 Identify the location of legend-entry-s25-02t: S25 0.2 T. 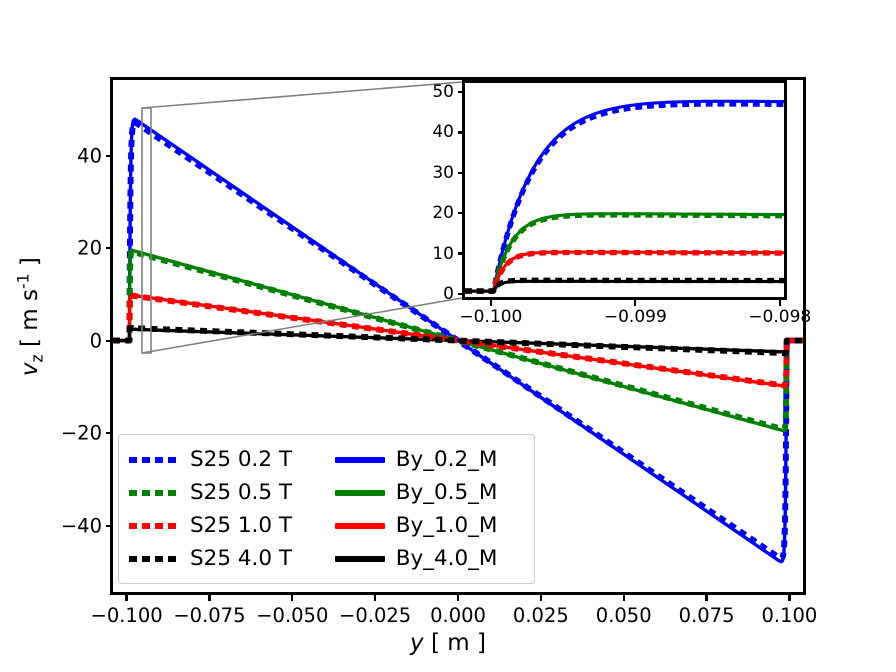
(232, 459).